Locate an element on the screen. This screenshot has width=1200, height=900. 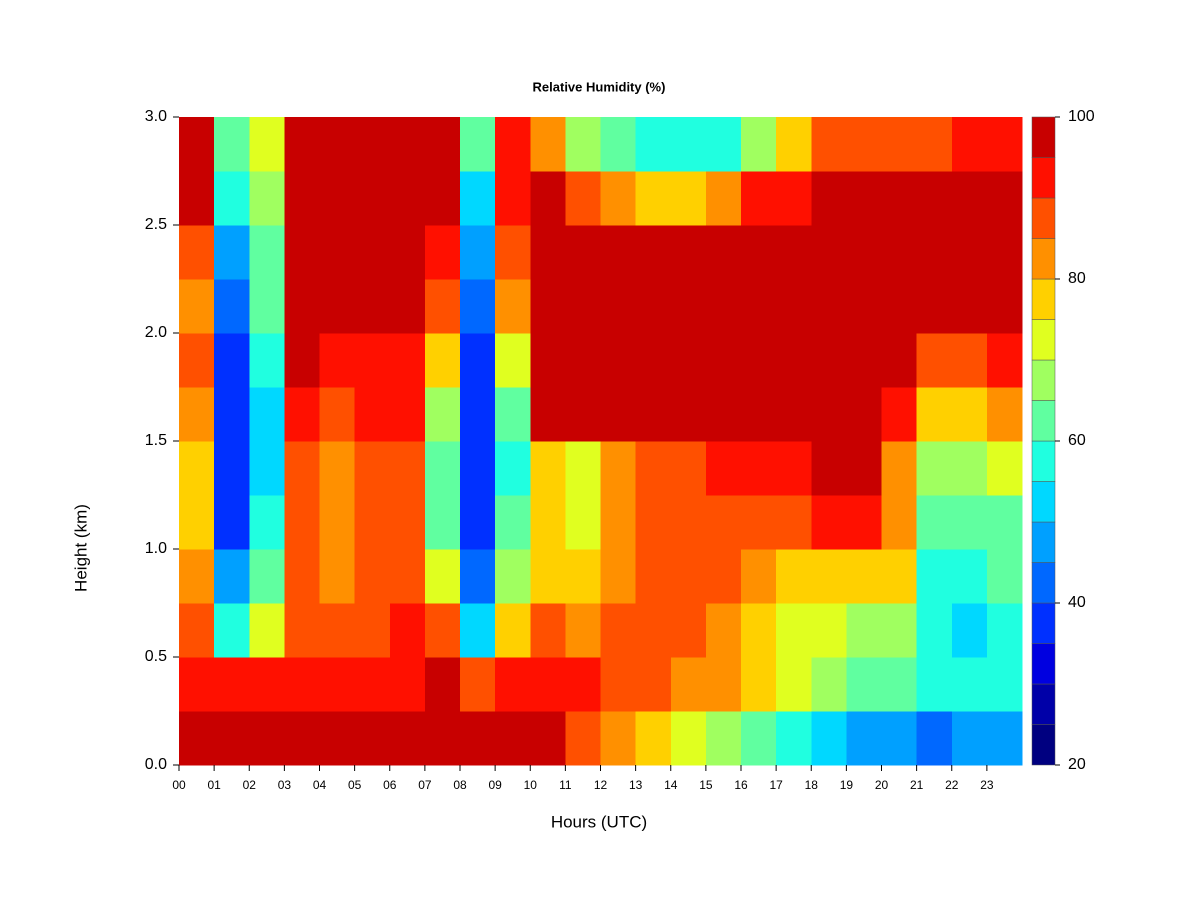
y-axis-label: Height (km) is located at coordinates (80, 548).